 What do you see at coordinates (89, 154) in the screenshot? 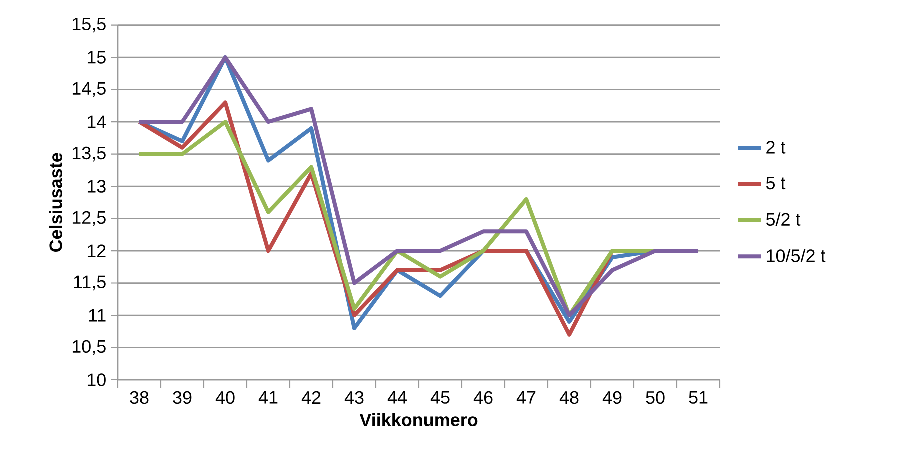
I see `y-tick-label: 13,5` at bounding box center [89, 154].